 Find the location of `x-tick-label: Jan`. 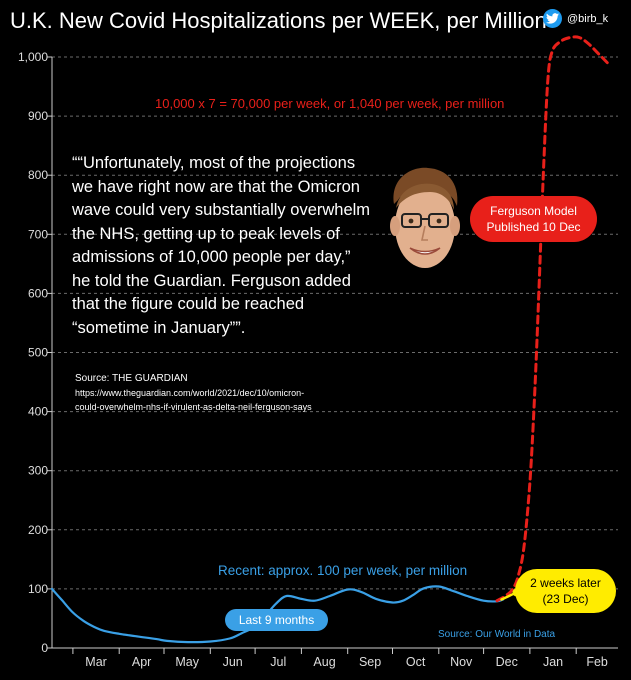

x-tick-label: Jan is located at coordinates (553, 662).